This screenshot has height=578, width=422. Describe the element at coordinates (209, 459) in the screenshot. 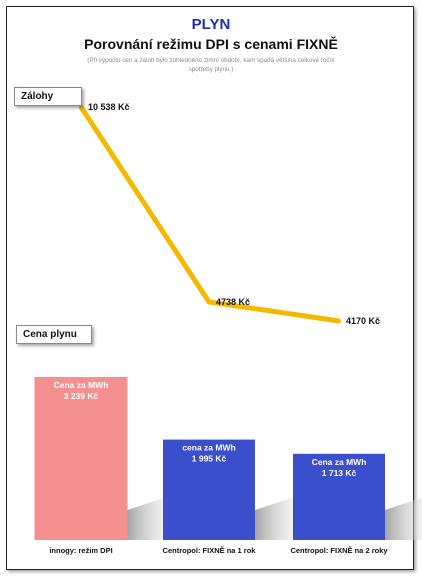

I see `bar-value-label: 1 995 Kč` at that location.